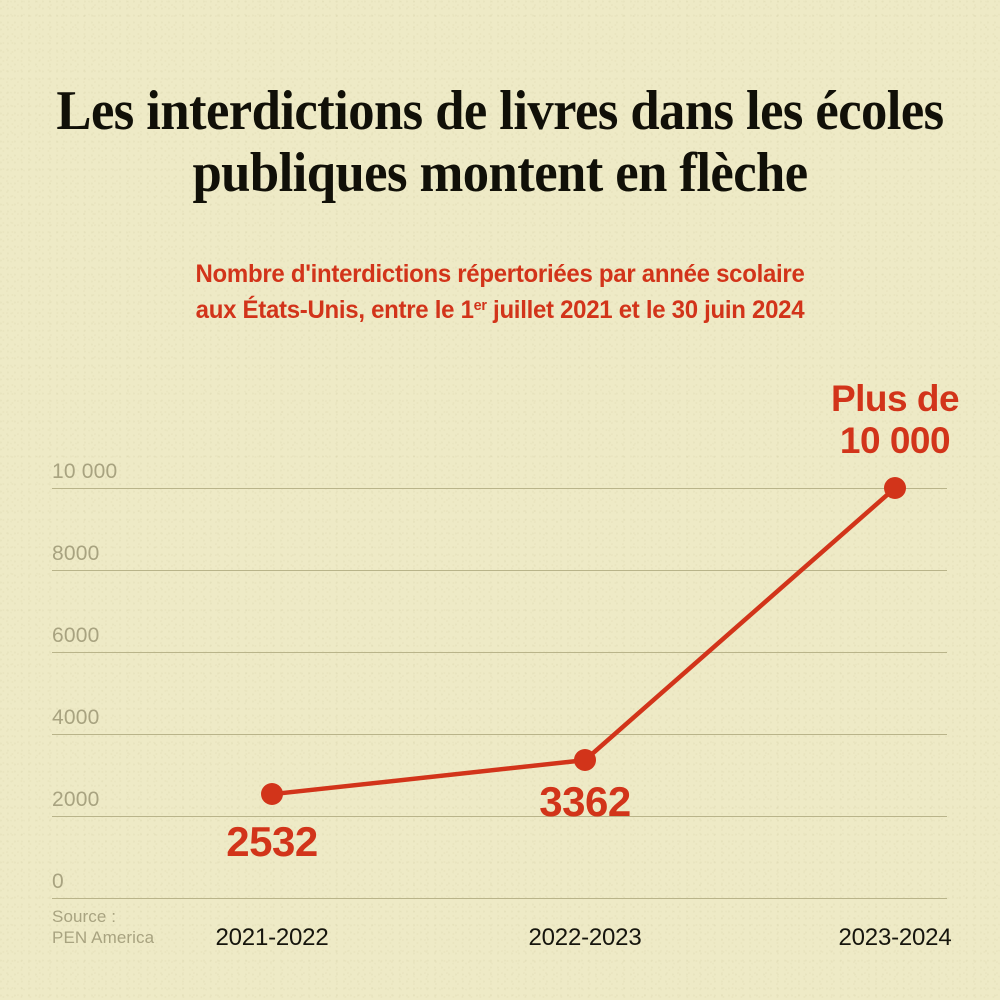 The image size is (1000, 1000). What do you see at coordinates (76, 717) in the screenshot?
I see `y-axis-tick-label: 4000` at bounding box center [76, 717].